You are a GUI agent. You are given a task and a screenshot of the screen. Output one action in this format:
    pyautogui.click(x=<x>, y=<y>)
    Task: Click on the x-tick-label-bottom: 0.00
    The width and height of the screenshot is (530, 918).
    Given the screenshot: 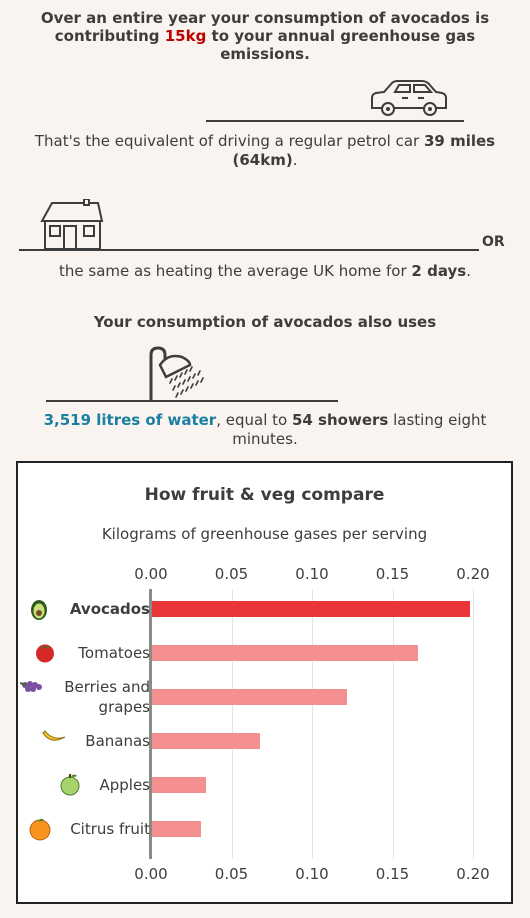 What is the action you would take?
    pyautogui.click(x=151, y=874)
    